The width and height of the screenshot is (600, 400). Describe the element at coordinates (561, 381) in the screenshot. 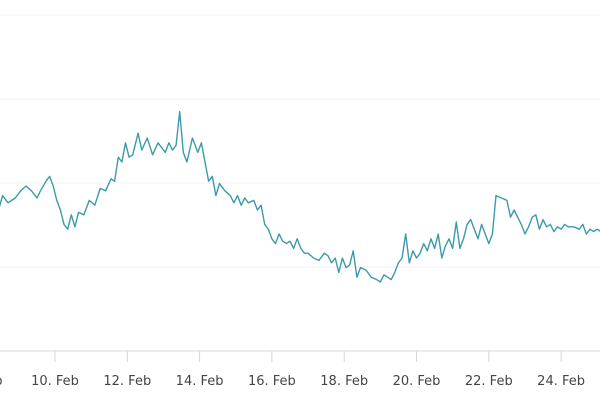

I see `x-tick-label: 24. Feb` at that location.